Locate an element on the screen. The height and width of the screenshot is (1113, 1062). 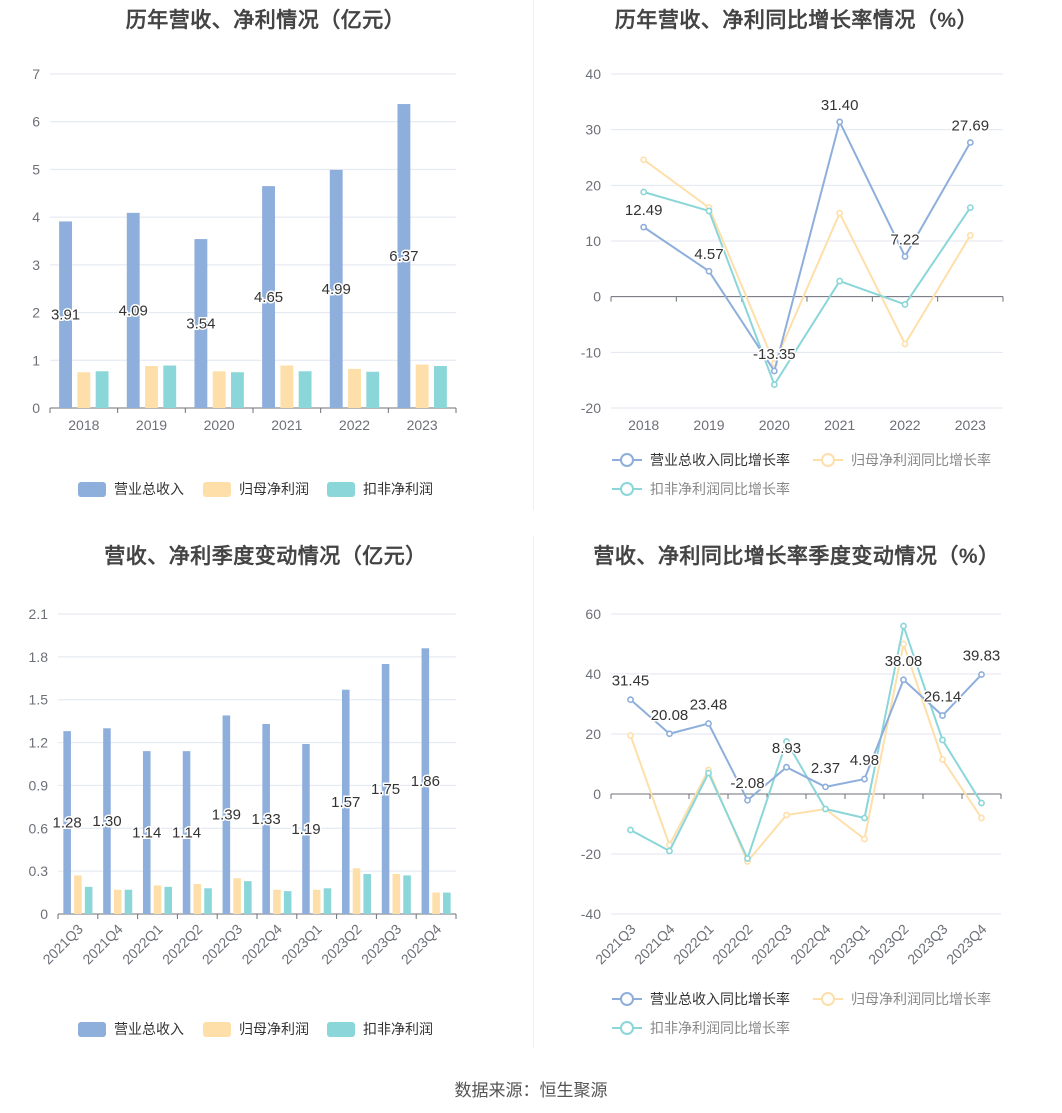
data-label: 31.45 is located at coordinates (631, 681).